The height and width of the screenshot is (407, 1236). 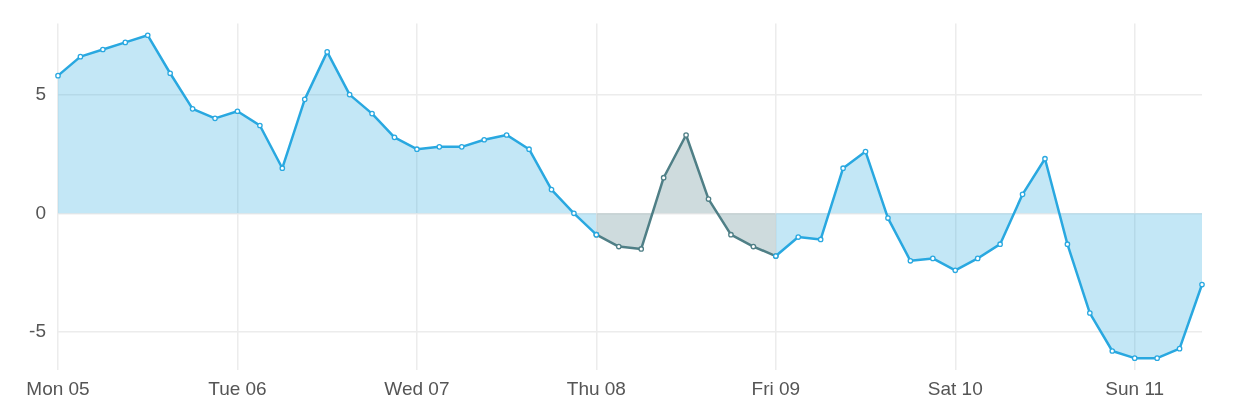 I want to click on y-tick-label: 0, so click(x=40, y=212).